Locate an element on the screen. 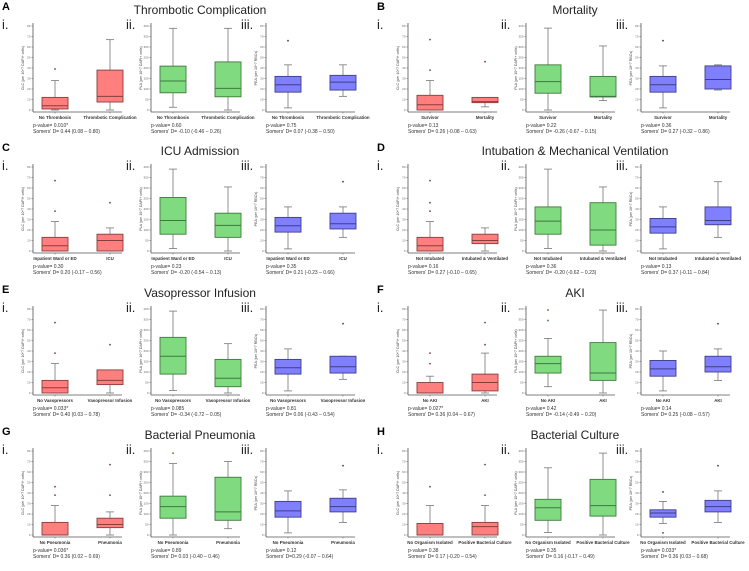 Image resolution: width=749 pixels, height=571 pixels. panel-letter: D is located at coordinates (381, 148).